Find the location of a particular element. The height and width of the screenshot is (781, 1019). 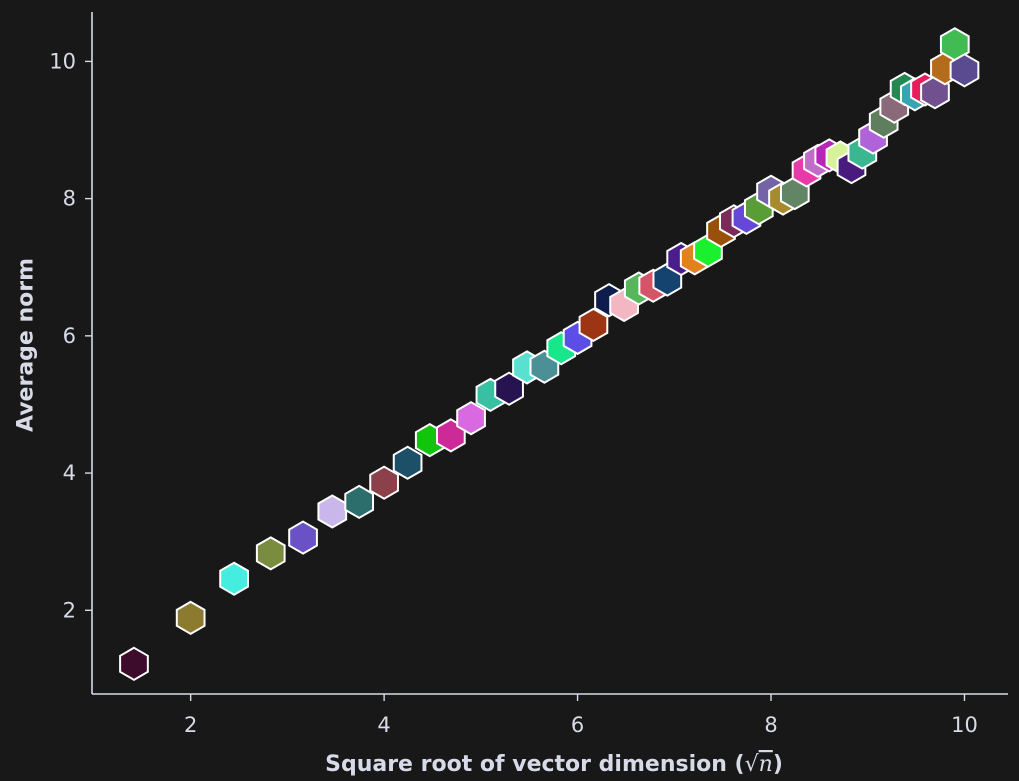

y-tick-label: 4 is located at coordinates (69, 473).